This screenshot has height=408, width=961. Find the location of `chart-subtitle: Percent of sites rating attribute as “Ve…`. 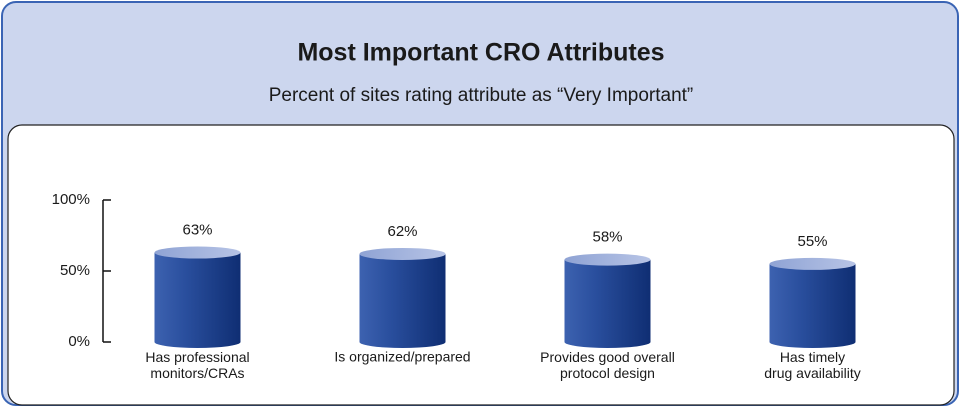

chart-subtitle: Percent of sites rating attribute as “Ve… is located at coordinates (481, 95).